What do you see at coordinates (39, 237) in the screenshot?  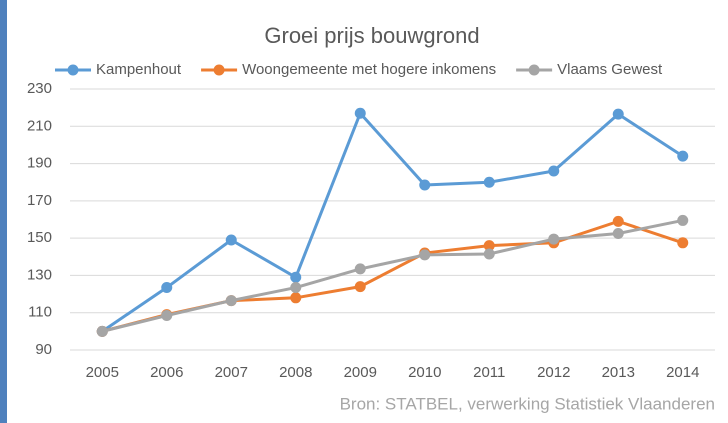 I see `y-tick-label: 150` at bounding box center [39, 237].